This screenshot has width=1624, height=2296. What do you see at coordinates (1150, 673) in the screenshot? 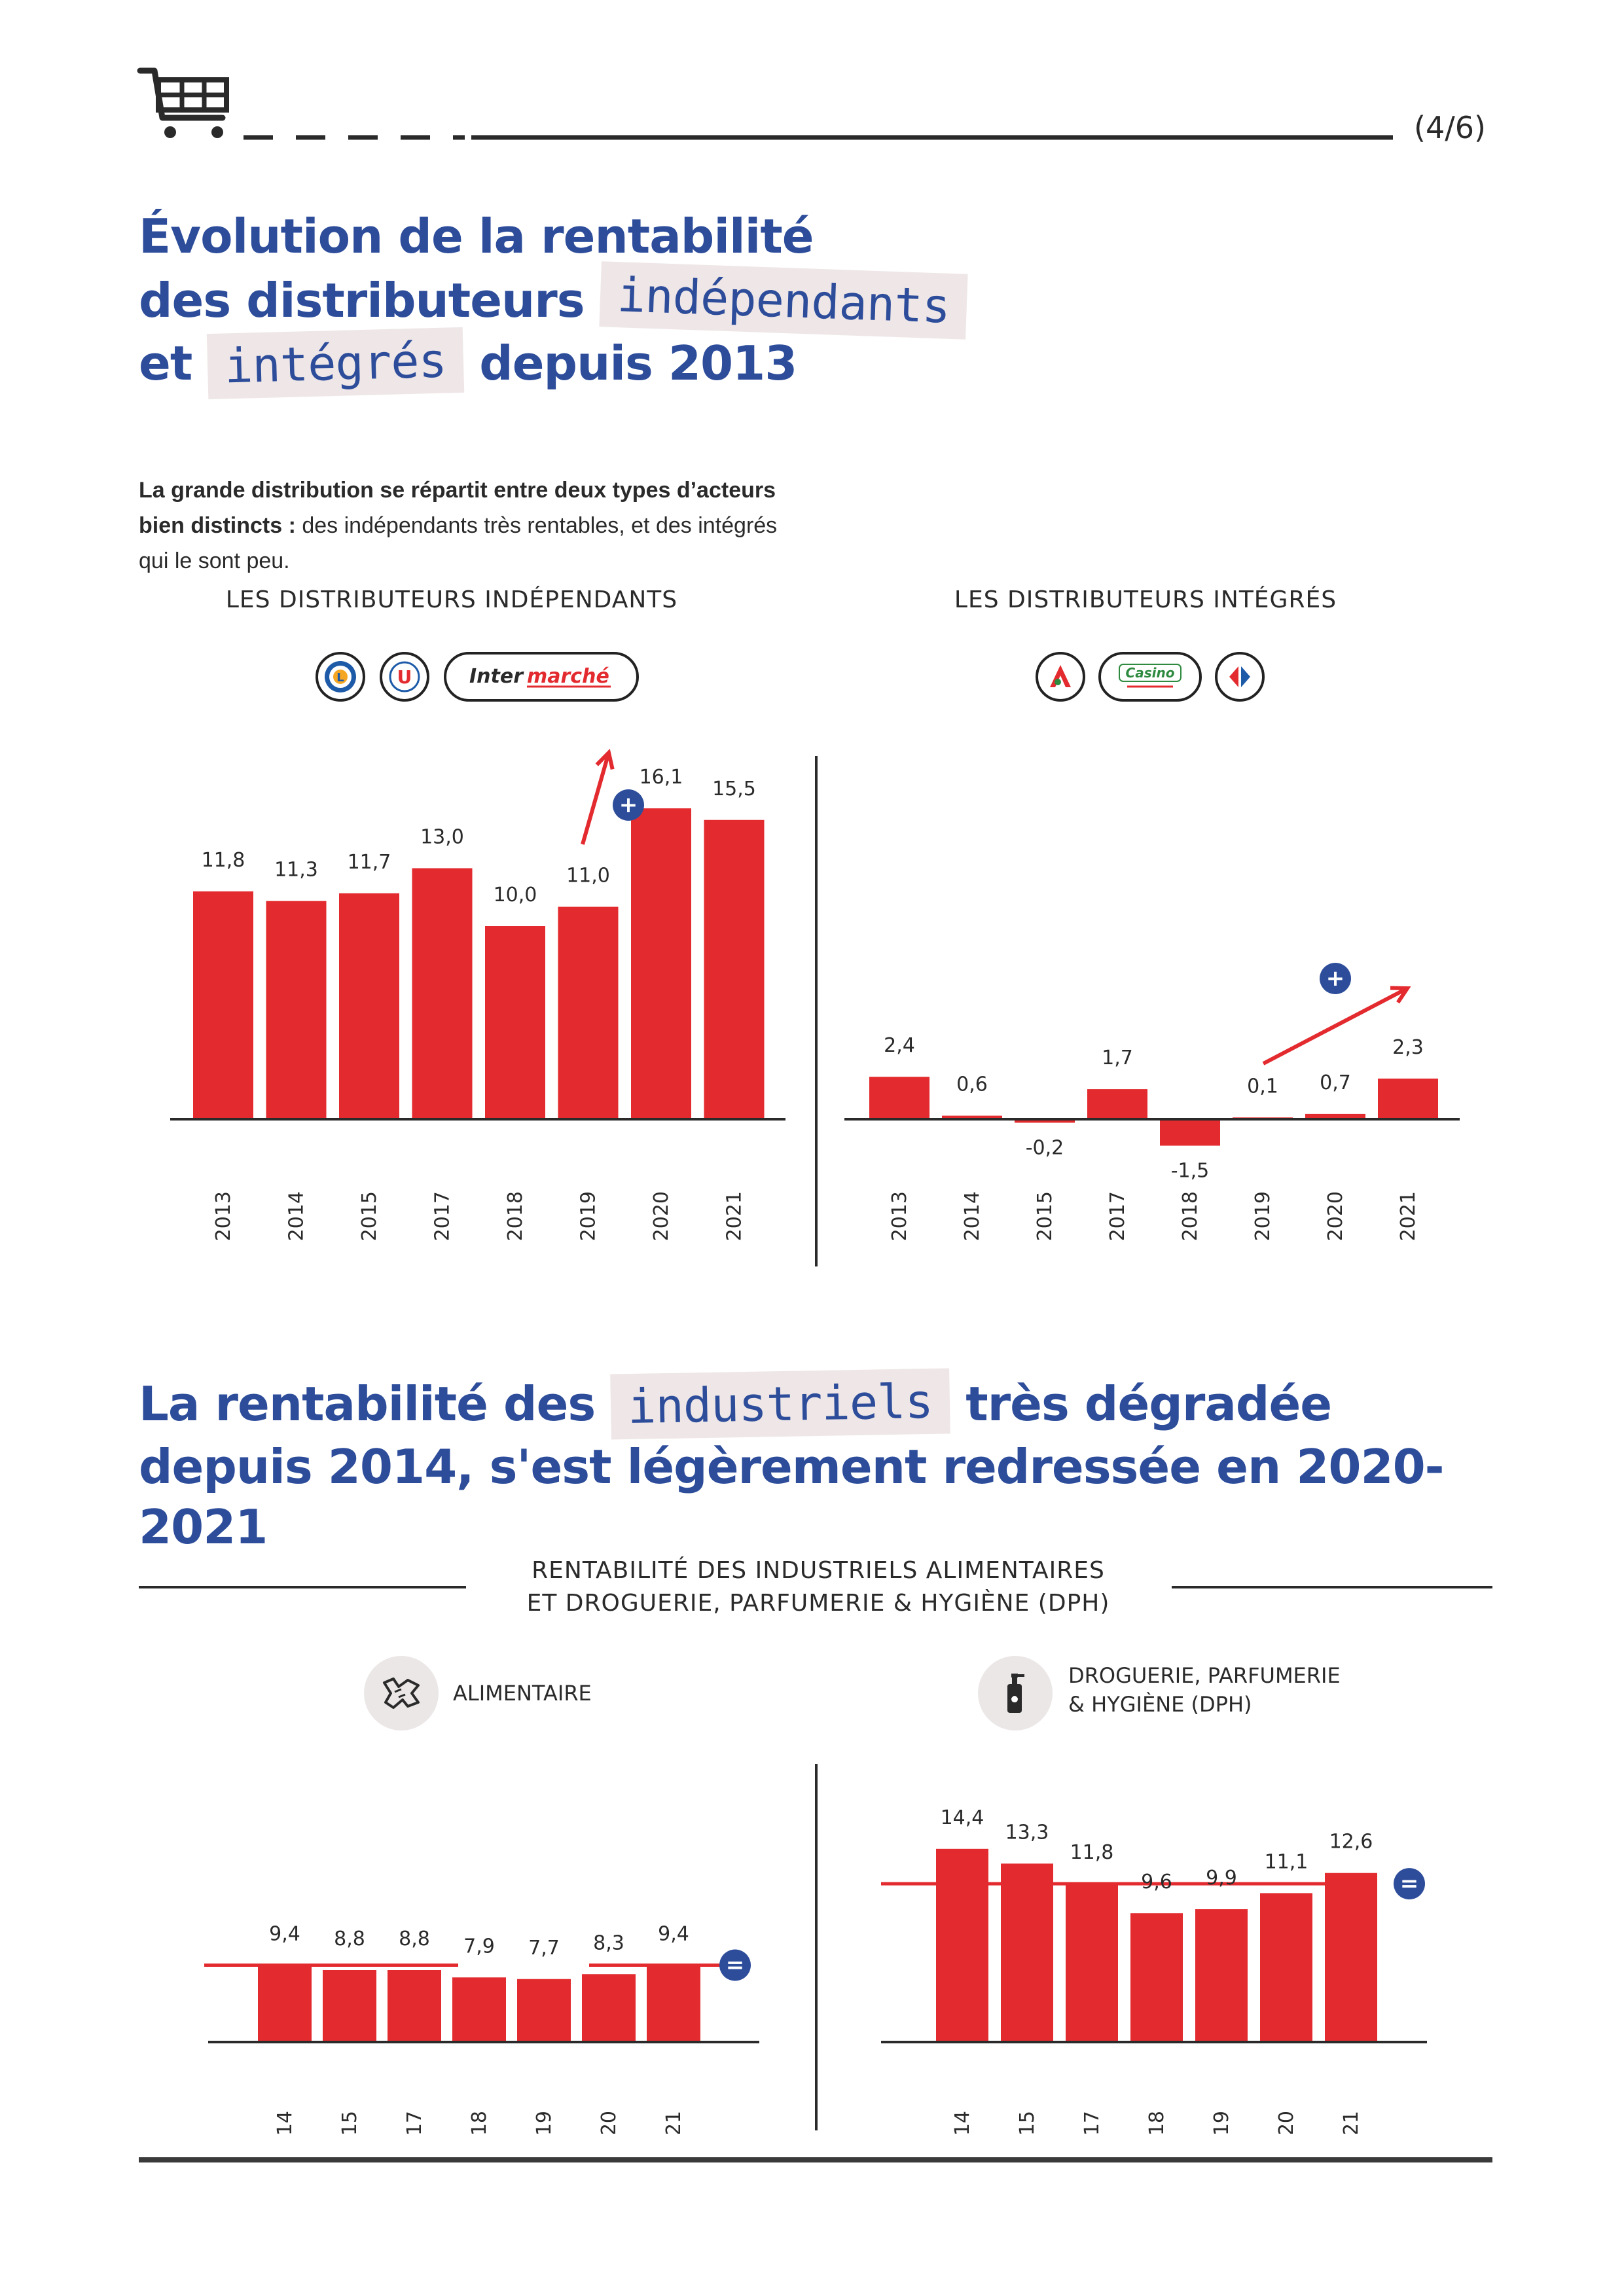
I see `svg-text: Casino` at bounding box center [1150, 673].